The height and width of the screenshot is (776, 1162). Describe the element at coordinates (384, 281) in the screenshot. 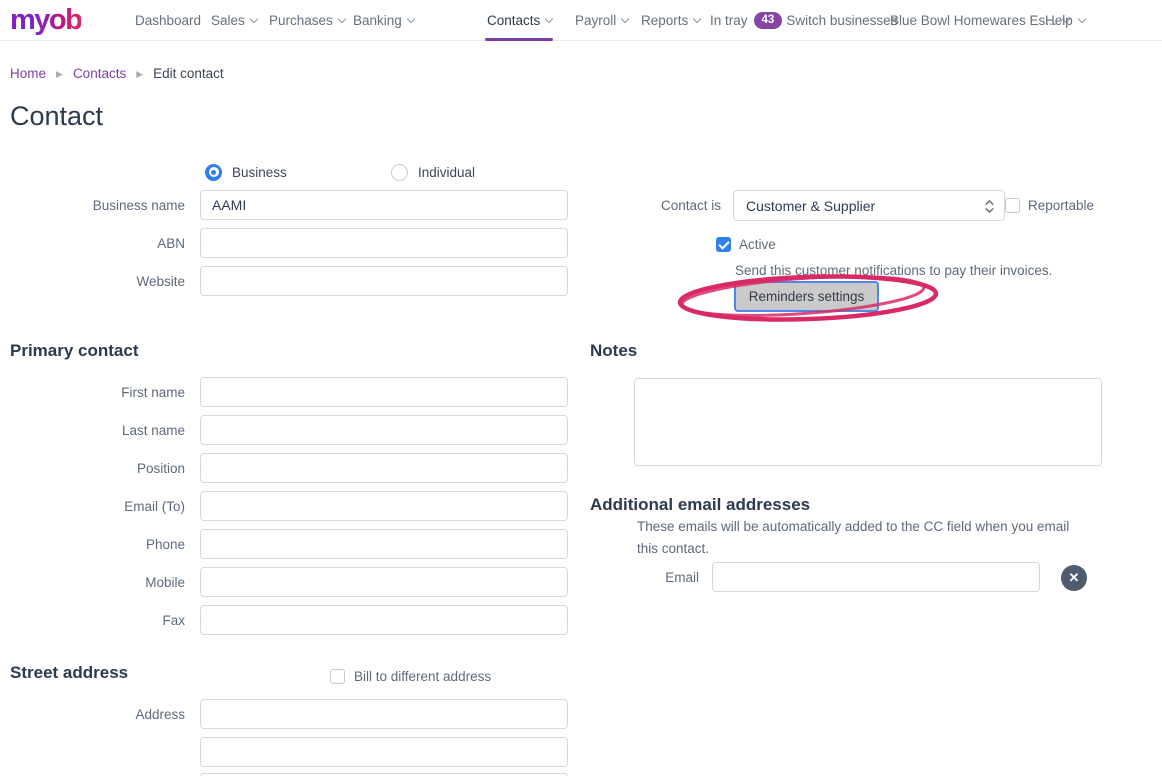

I see `website-input` at that location.